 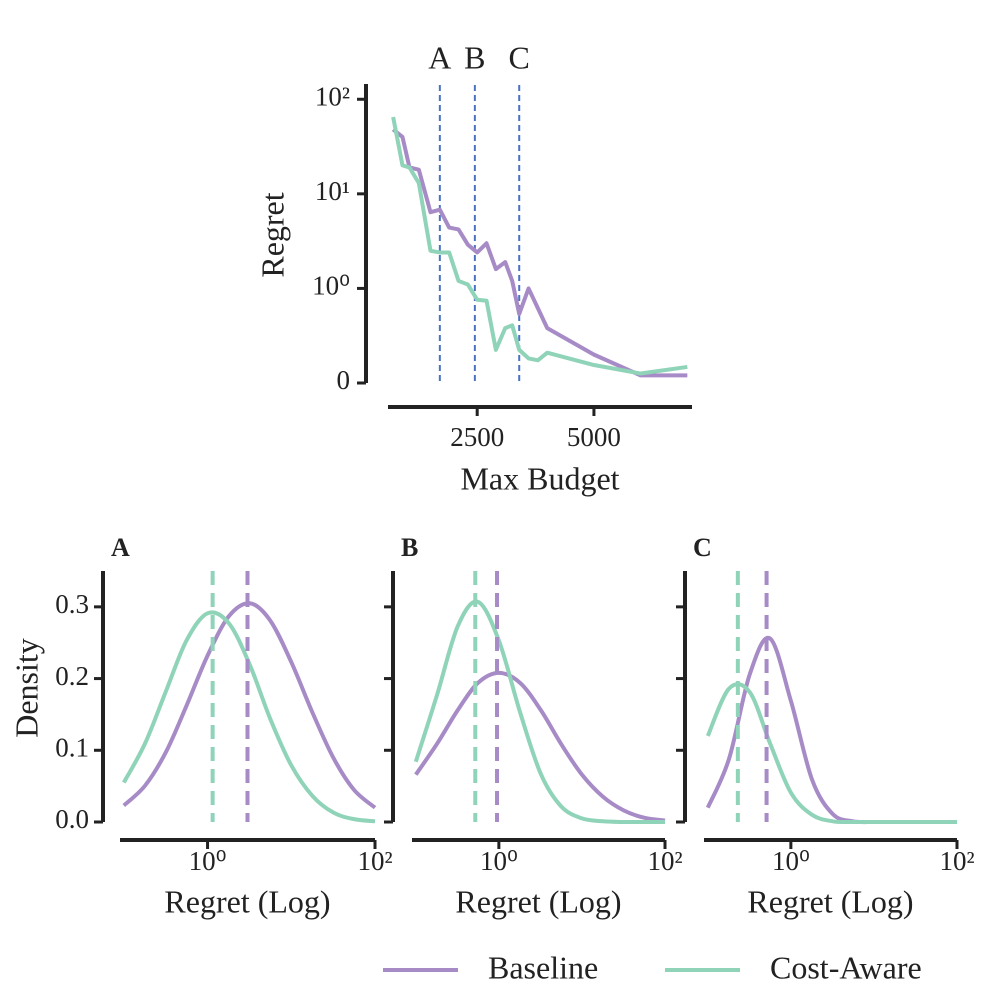 I want to click on y-axis-label: Regret, so click(x=272, y=234).